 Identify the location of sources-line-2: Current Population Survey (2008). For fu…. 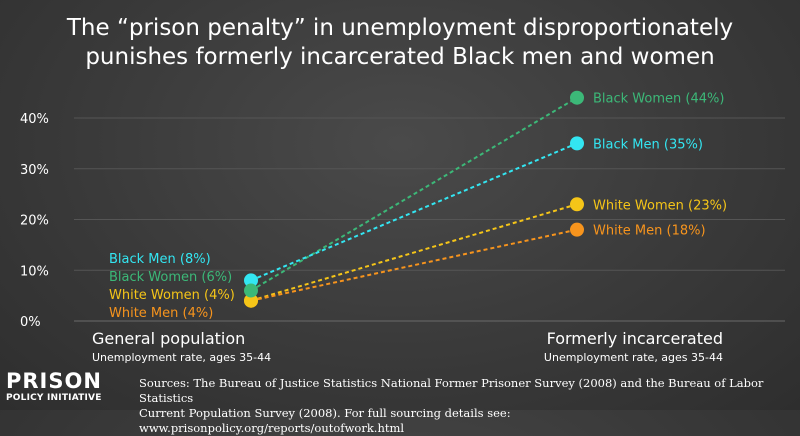
(325, 420).